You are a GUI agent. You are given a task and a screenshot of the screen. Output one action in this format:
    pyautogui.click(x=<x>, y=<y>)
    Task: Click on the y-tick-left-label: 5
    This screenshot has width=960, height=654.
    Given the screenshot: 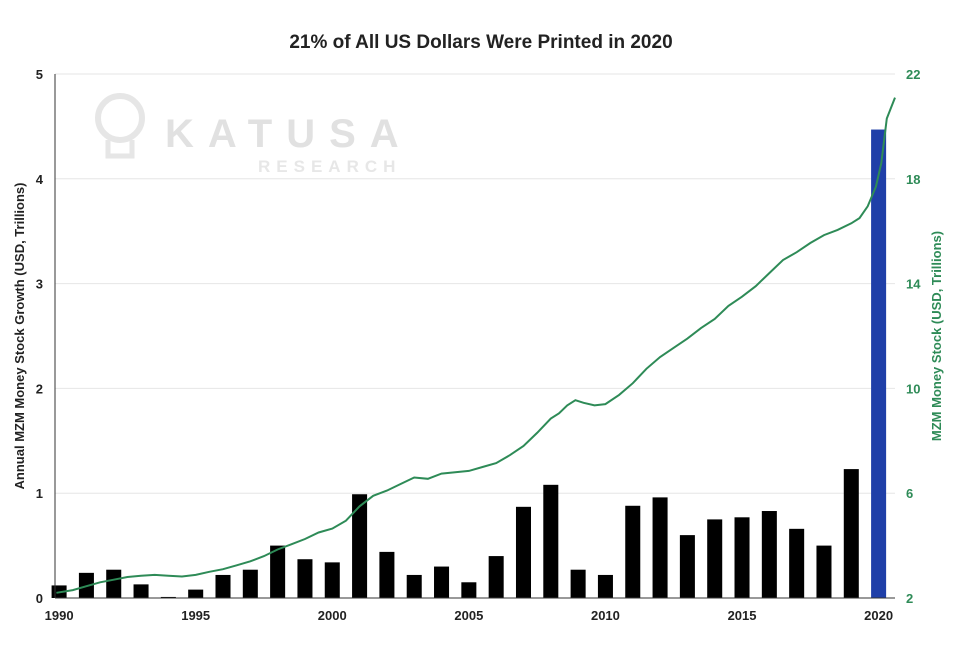 What is the action you would take?
    pyautogui.click(x=39, y=74)
    